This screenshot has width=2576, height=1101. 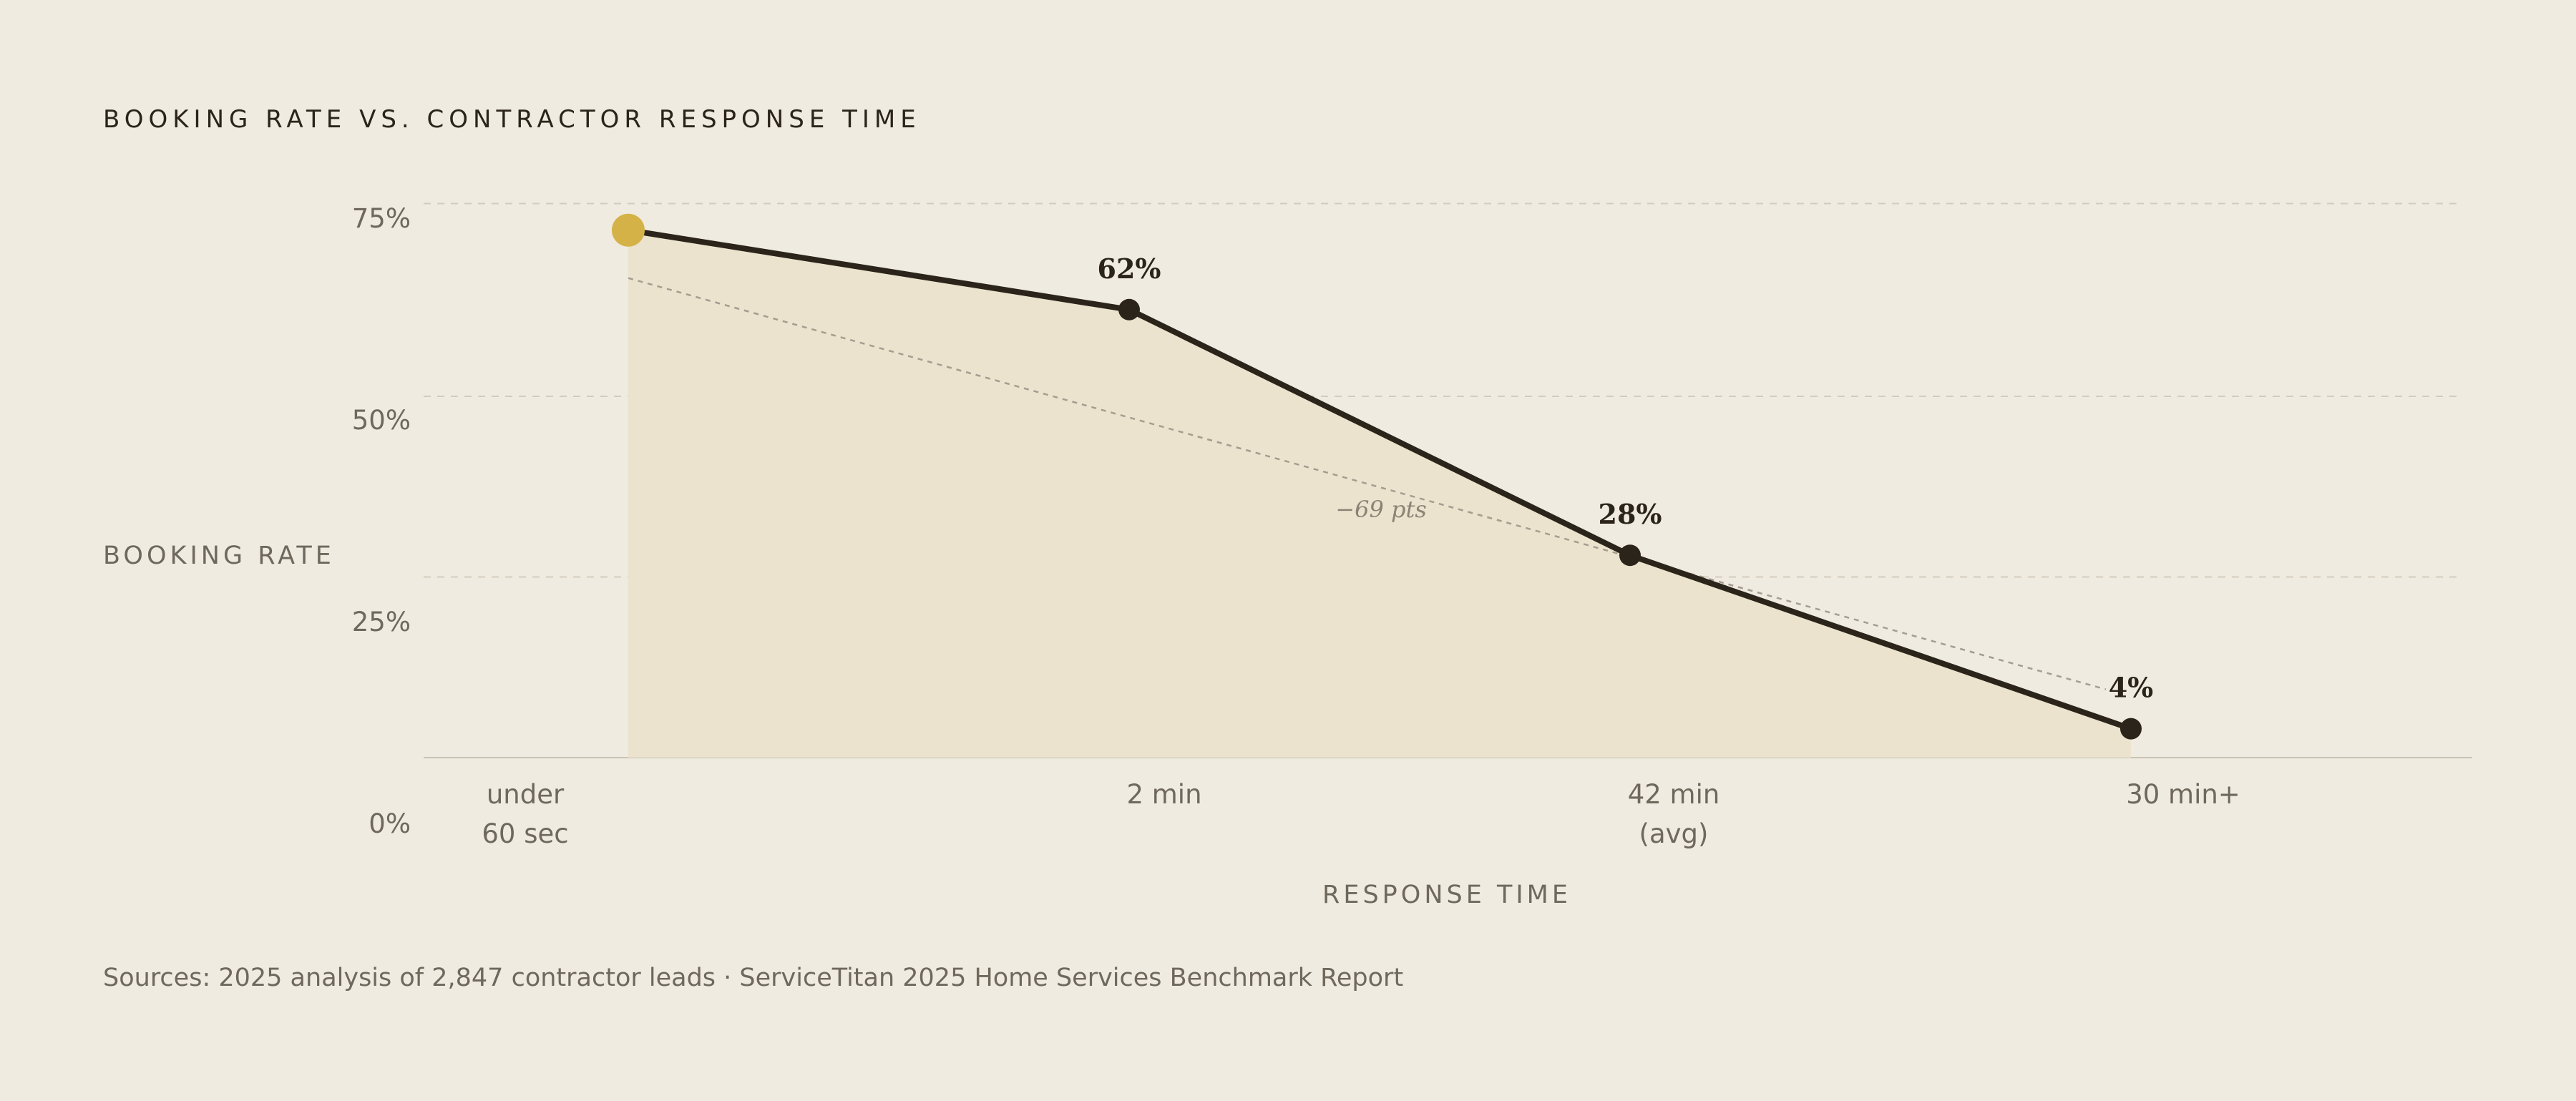 What do you see at coordinates (1163, 795) in the screenshot?
I see `x-tick-label: 2 min` at bounding box center [1163, 795].